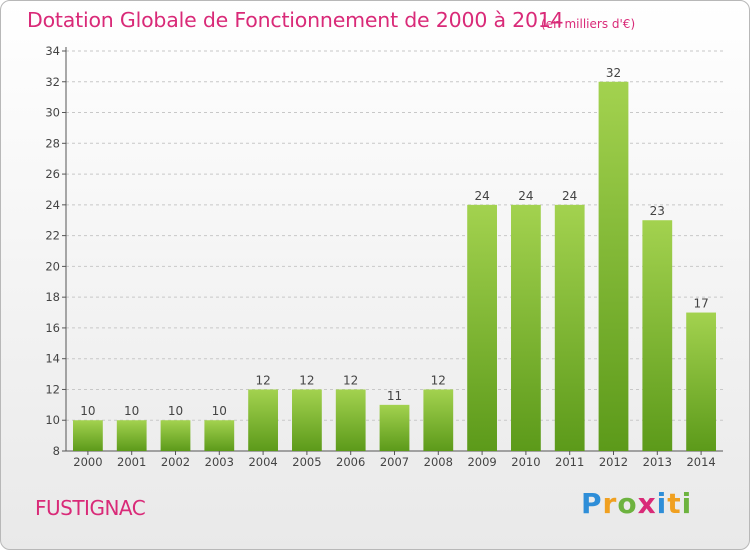  I want to click on proxiti-logo: Proxiti, so click(636, 503).